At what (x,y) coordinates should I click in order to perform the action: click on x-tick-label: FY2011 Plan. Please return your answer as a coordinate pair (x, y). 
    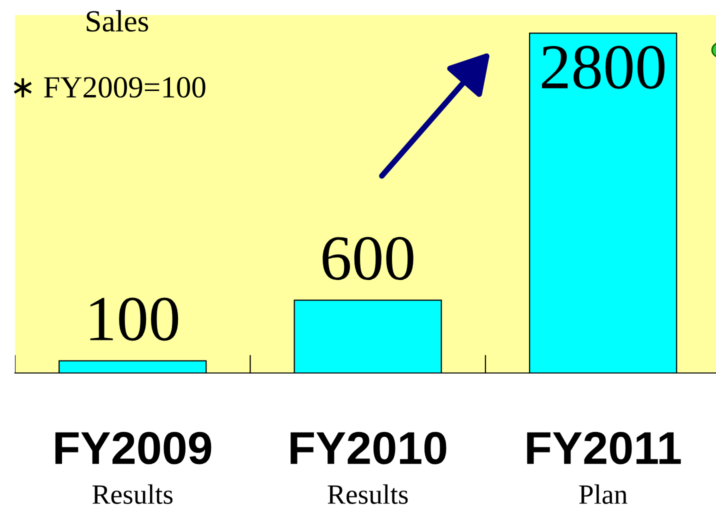
    Looking at the image, I should click on (604, 468).